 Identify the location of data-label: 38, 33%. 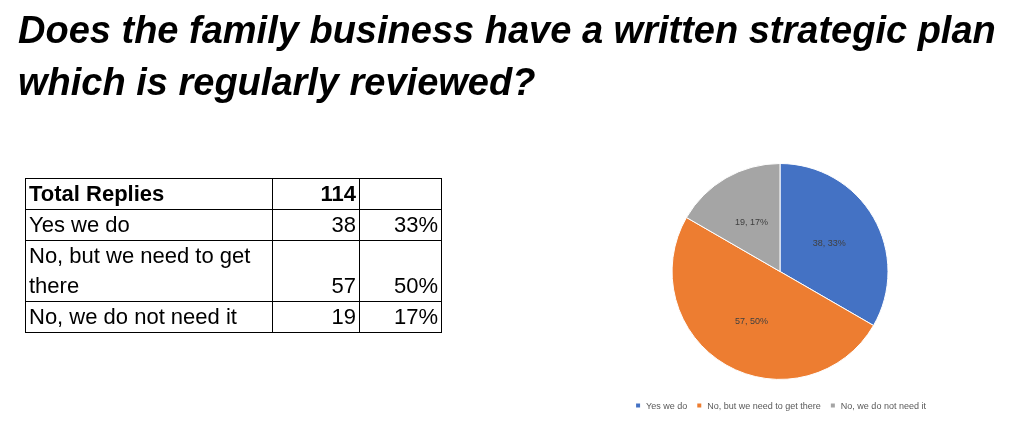
(829, 243).